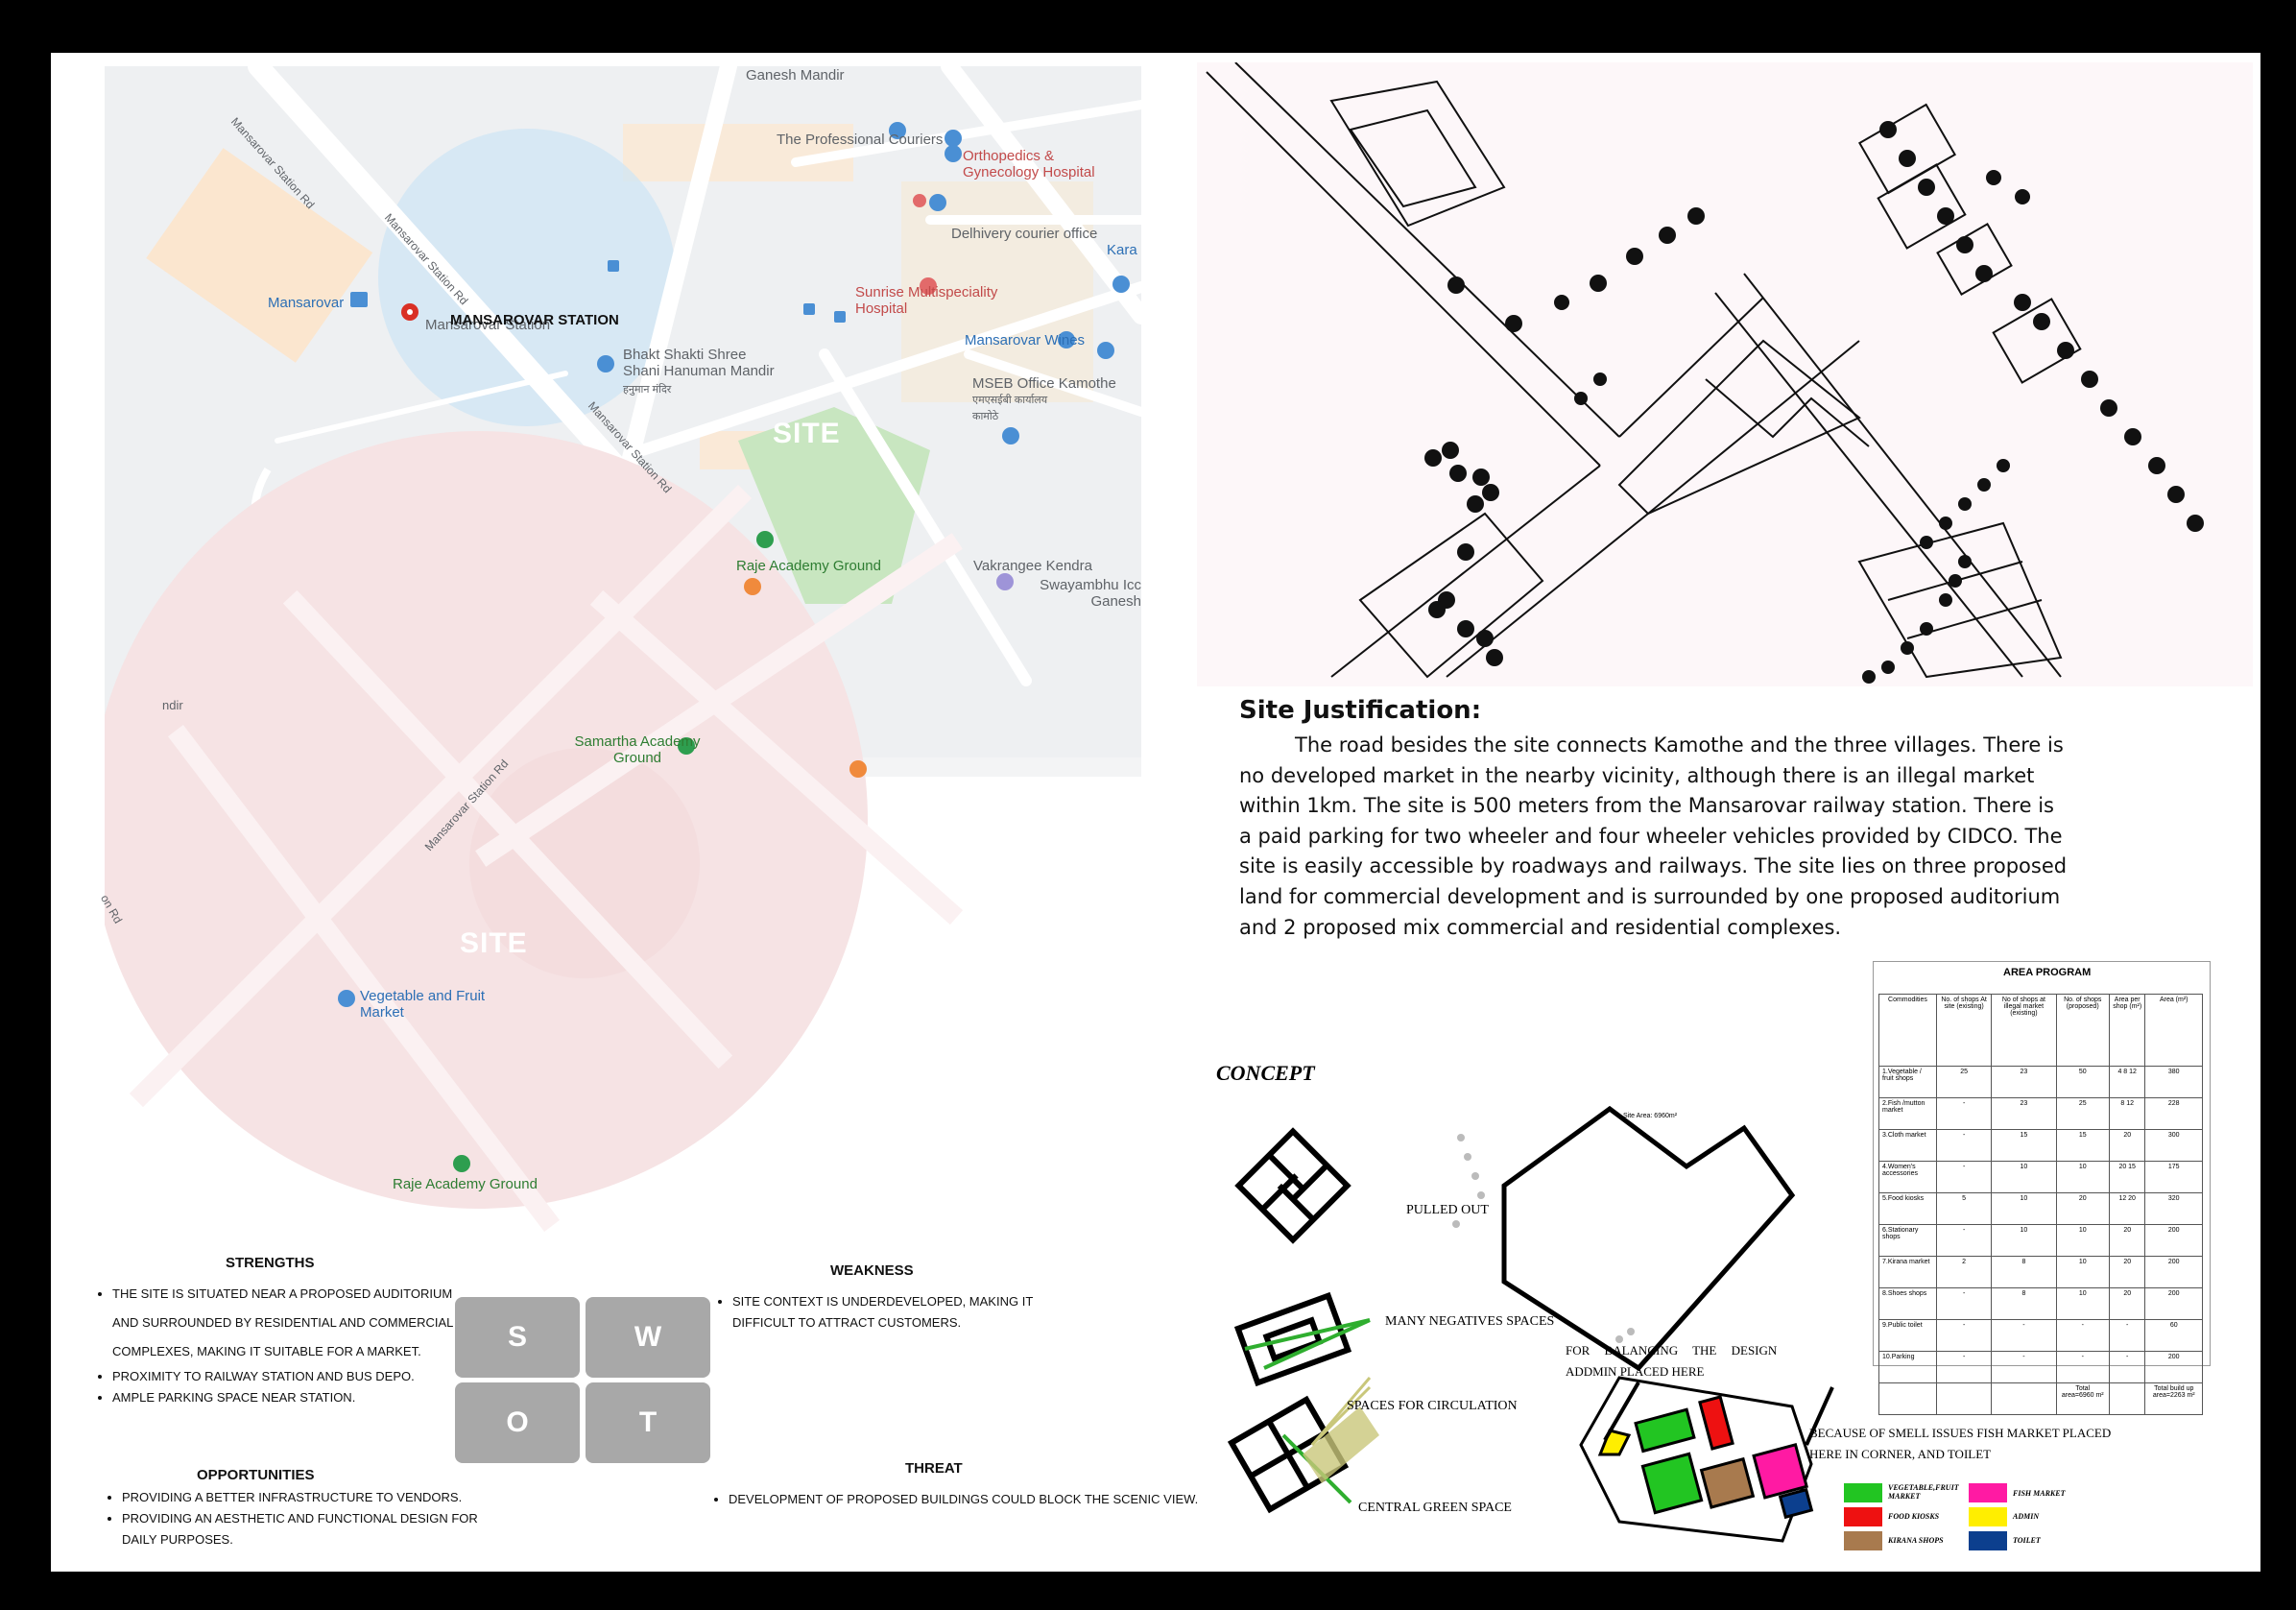  What do you see at coordinates (1470, 1321) in the screenshot?
I see `negative-spaces-label: MANY NEGATIVES SPACES` at bounding box center [1470, 1321].